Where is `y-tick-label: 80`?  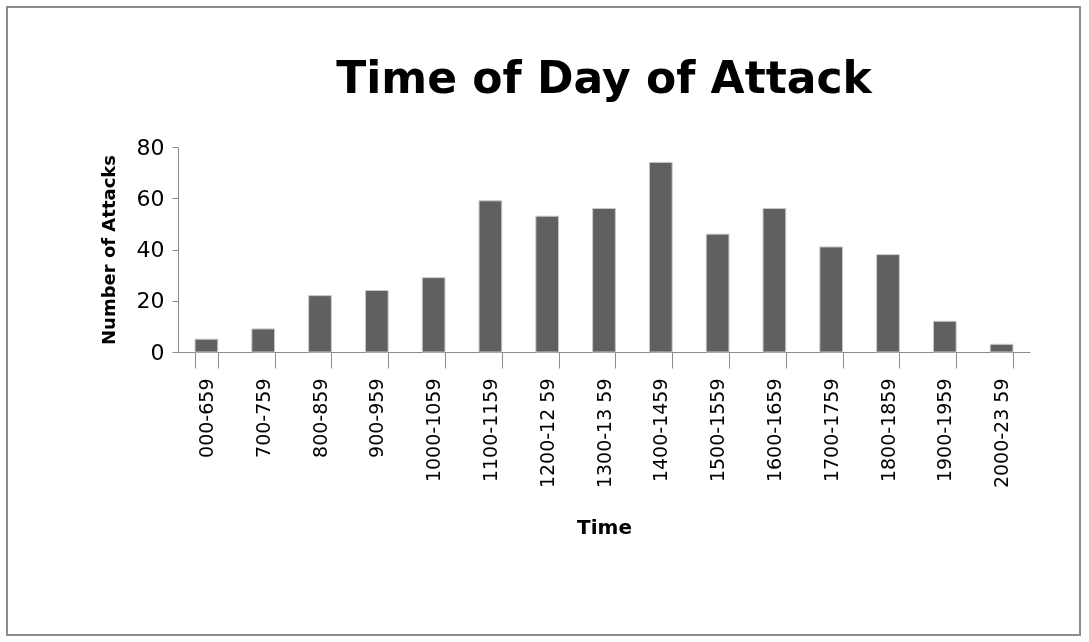
y-tick-label: 80 is located at coordinates (150, 147).